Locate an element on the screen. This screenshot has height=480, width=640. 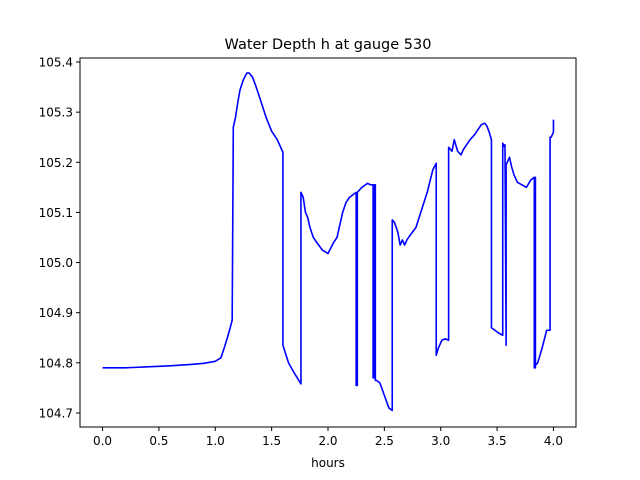
x-tick-label: 1.0 is located at coordinates (215, 441).